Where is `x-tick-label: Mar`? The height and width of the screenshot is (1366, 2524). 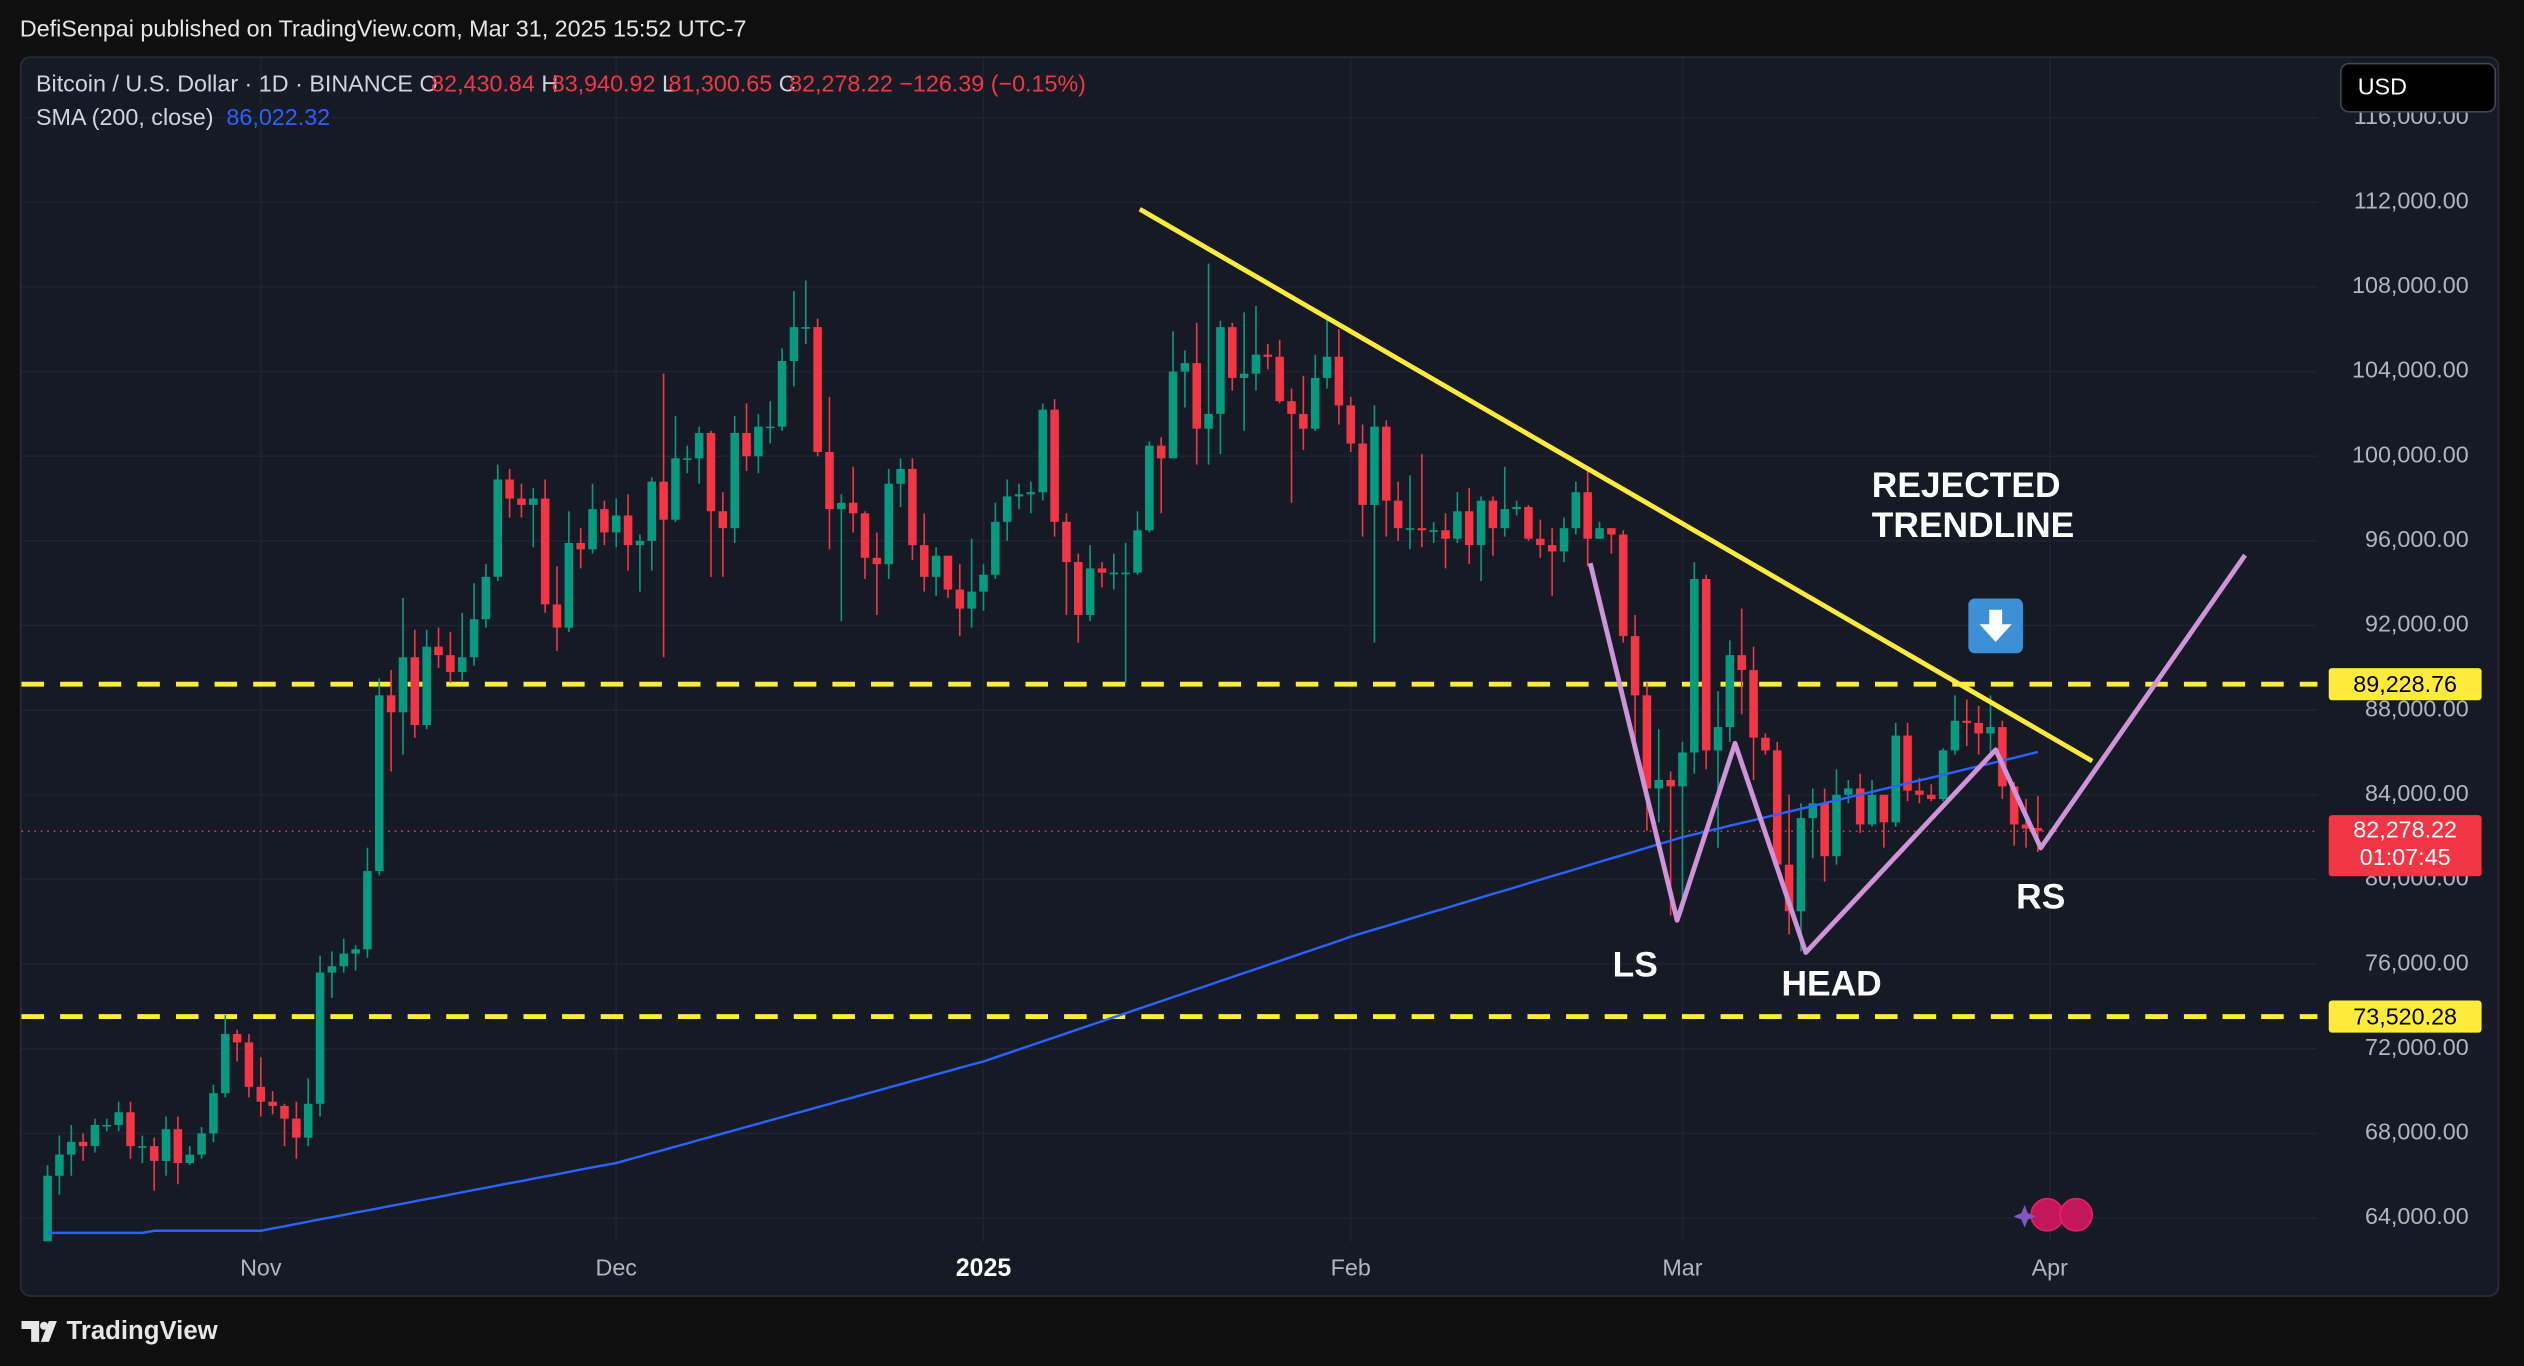 x-tick-label: Mar is located at coordinates (1682, 1268).